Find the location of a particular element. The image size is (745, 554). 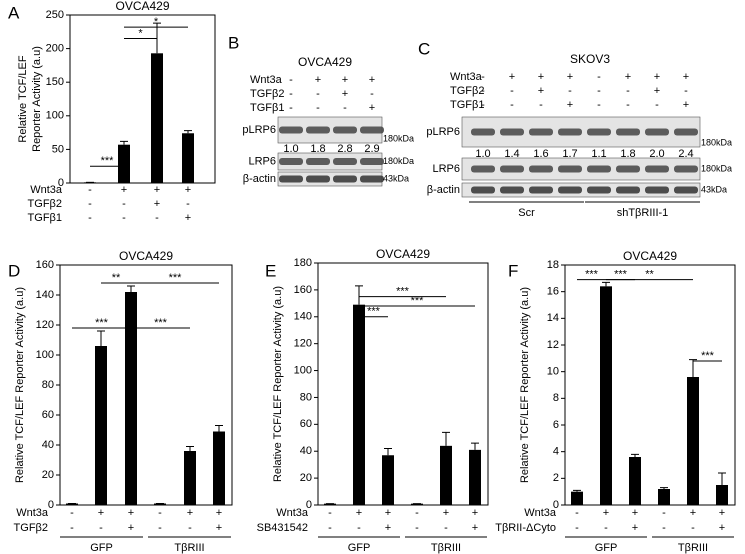

group-label: Scr is located at coordinates (526, 213).